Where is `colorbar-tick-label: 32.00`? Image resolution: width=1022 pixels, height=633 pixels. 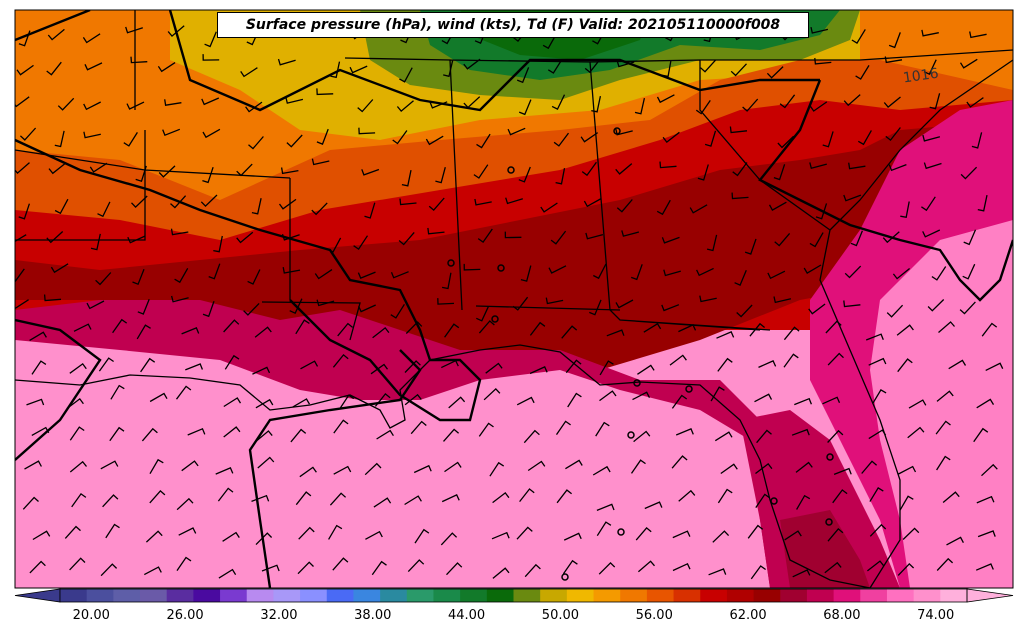
colorbar-tick-label: 32.00 is located at coordinates (279, 615).